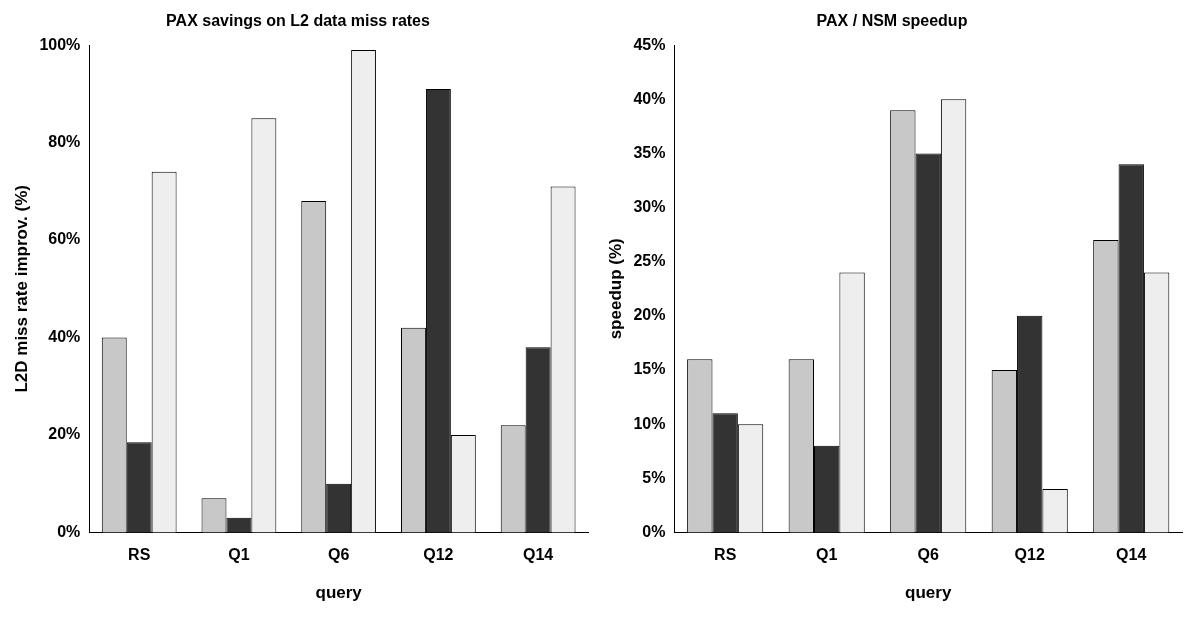 This screenshot has height=640, width=1202. What do you see at coordinates (298, 21) in the screenshot?
I see `chart-title: PAX savings on L2 data miss rates` at bounding box center [298, 21].